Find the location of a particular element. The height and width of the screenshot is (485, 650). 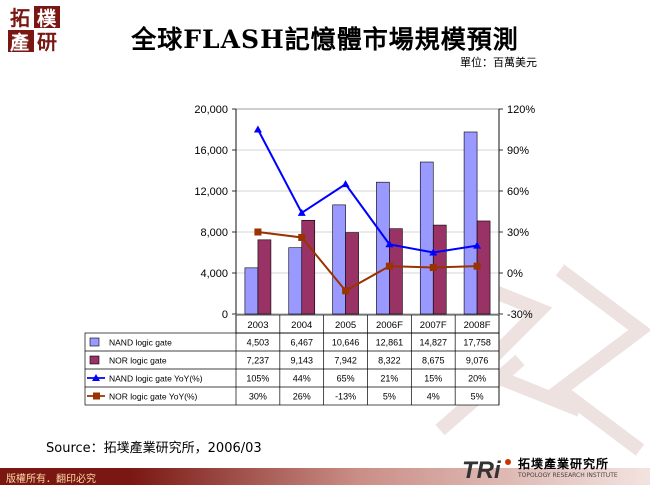

series-line-nand-yoy is located at coordinates (367, 191).